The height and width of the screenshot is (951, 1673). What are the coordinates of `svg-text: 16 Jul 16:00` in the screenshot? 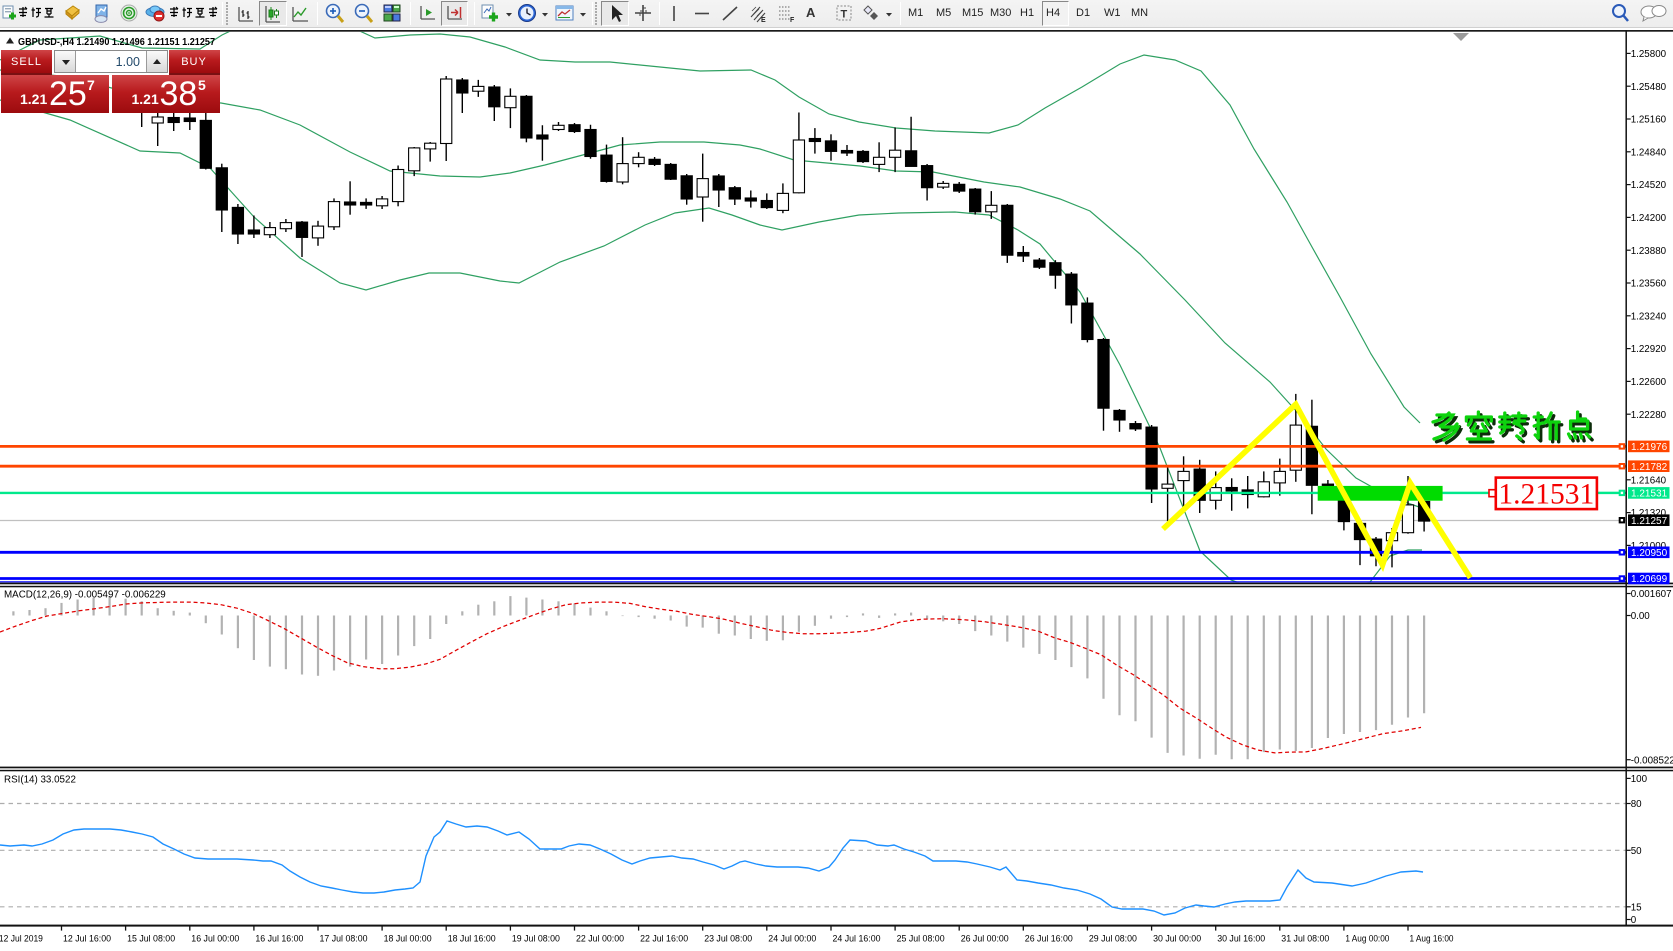 It's located at (279, 939).